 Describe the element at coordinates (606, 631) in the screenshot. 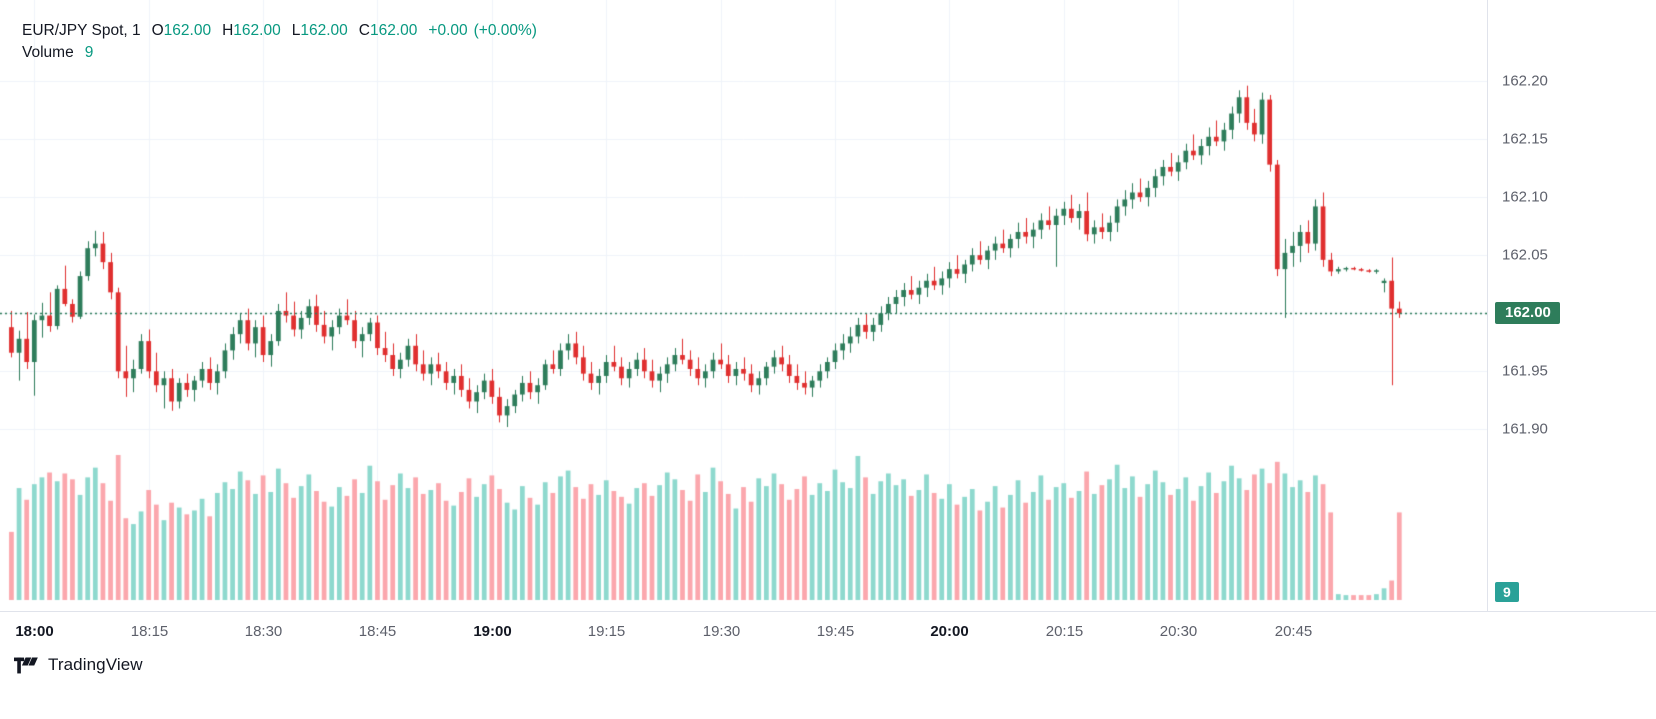

I see `time-tick-19-15: 19:15` at that location.